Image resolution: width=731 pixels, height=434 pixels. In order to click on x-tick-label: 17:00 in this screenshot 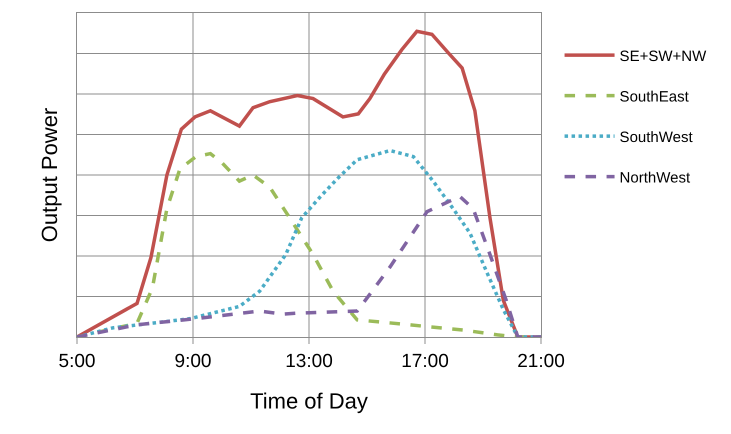, I will do `click(425, 361)`.